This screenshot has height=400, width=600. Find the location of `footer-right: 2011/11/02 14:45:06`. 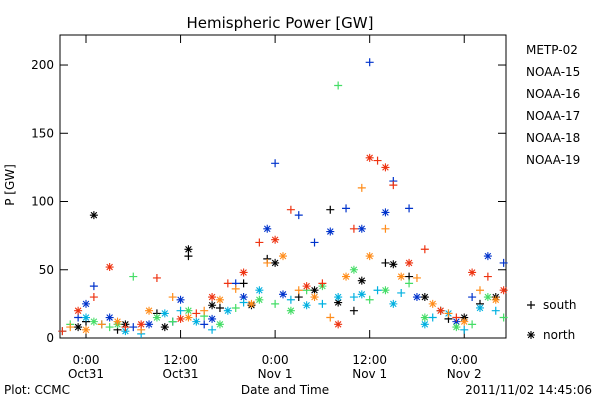

footer-right: 2011/11/02 14:45:06 is located at coordinates (528, 390).